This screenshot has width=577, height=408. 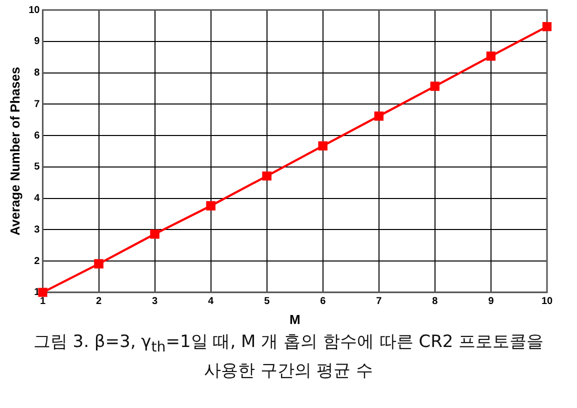 I want to click on x-tick-label: 4, so click(x=211, y=302).